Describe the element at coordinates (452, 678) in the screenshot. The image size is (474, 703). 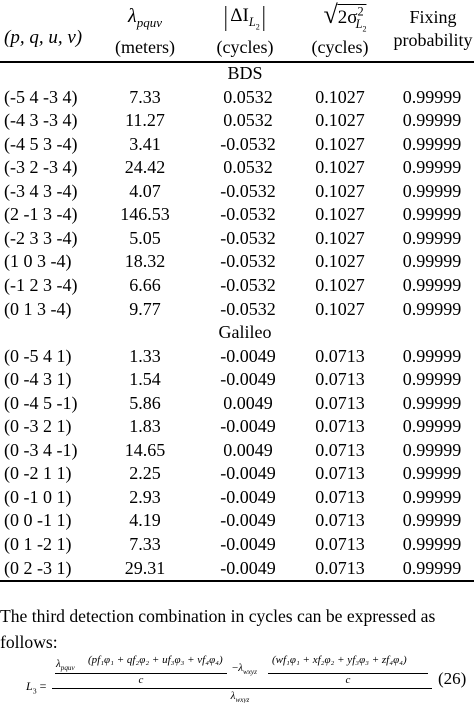
I see `eq-number: (26)` at that location.